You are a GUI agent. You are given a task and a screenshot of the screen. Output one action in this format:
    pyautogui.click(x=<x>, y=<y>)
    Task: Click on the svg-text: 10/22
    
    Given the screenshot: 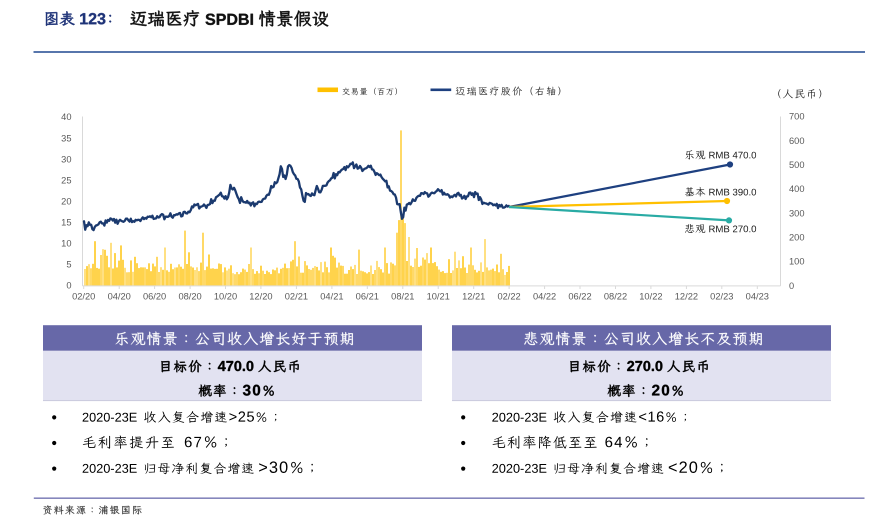 What is the action you would take?
    pyautogui.click(x=650, y=297)
    